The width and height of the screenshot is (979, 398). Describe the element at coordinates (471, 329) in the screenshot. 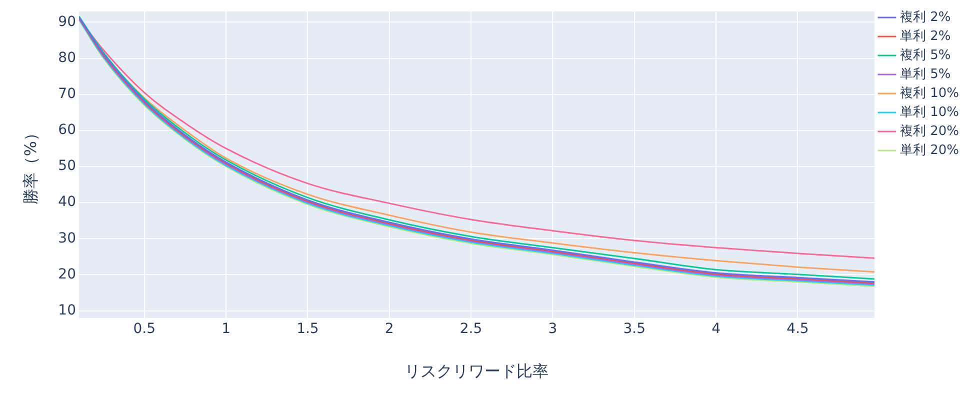

I see `x-tick-label: 2.5` at that location.